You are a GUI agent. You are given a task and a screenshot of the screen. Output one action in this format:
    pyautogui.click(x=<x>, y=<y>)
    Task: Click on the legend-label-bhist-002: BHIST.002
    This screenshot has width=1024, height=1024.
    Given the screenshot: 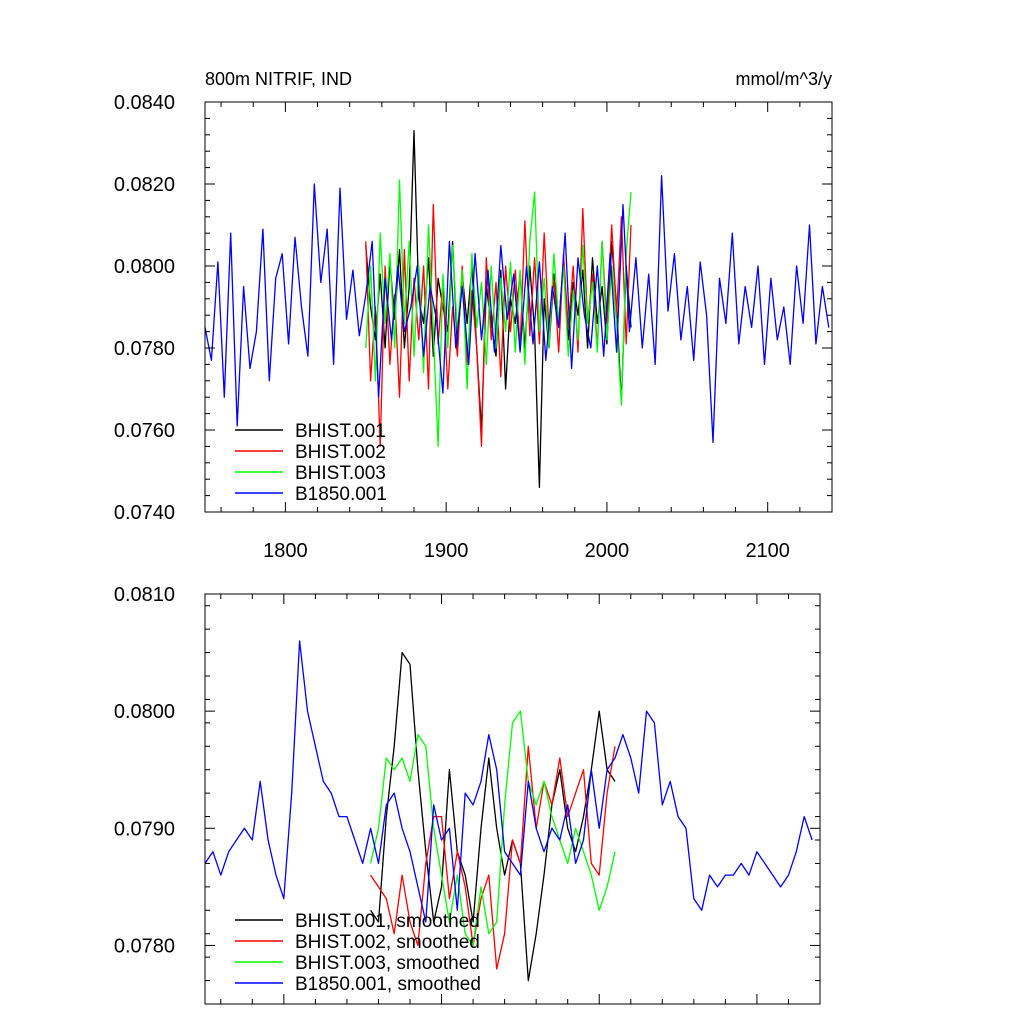 What is the action you would take?
    pyautogui.click(x=340, y=452)
    